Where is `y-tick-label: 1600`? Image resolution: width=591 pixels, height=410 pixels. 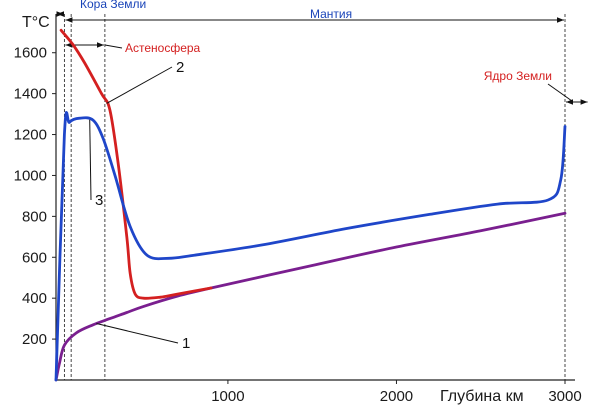
y-tick-label: 1600 is located at coordinates (30, 53).